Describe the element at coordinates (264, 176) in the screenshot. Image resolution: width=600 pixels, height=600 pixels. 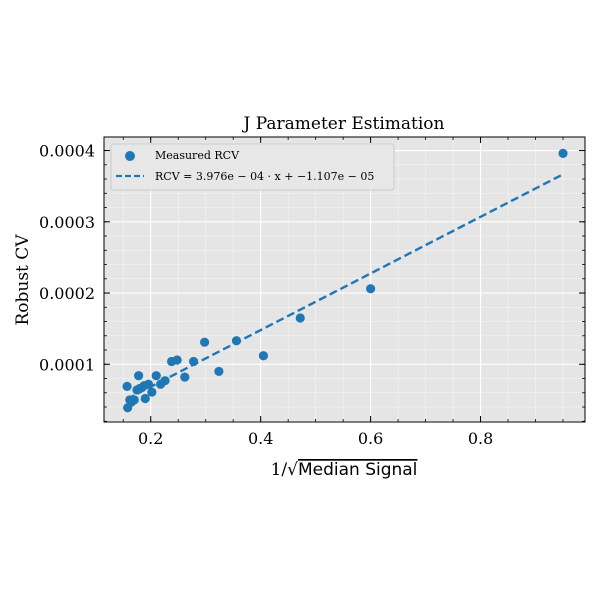
I see `legend-label-fit: RCV = 3.976e − 04 · x + −1.107e − 05` at that location.